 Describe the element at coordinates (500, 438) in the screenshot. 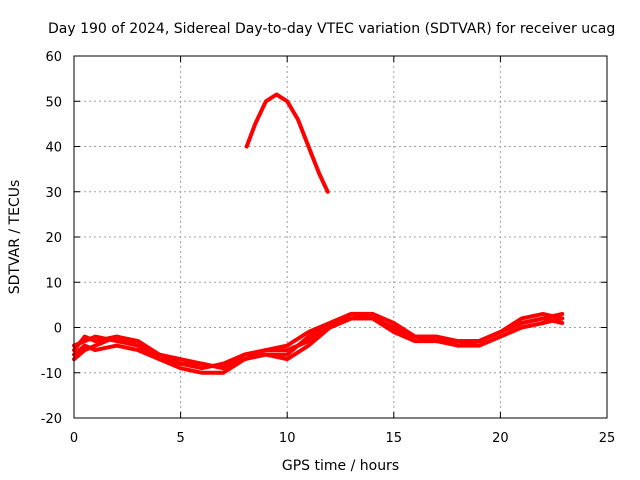

I see `x-tick-label: 20` at that location.